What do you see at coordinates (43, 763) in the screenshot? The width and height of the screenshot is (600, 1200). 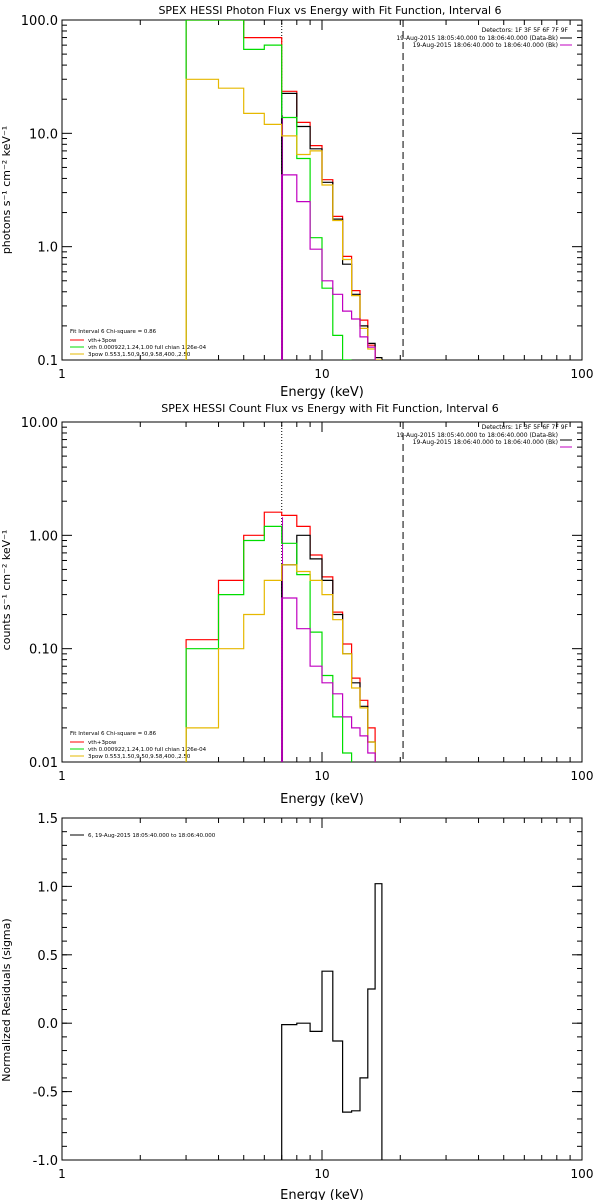 I see `count-flux-y-tick-label: 0.01` at bounding box center [43, 763].